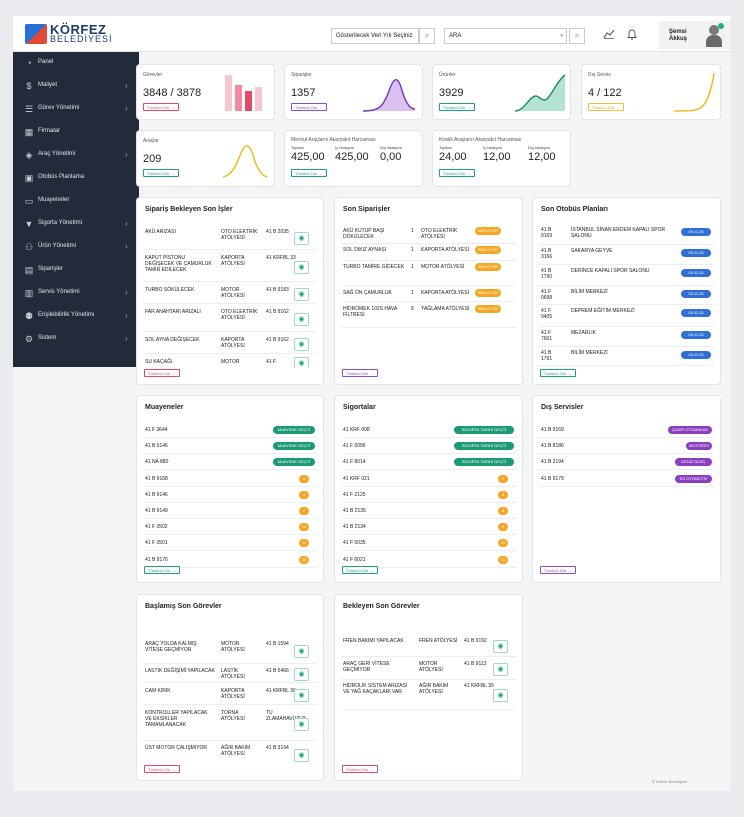 This screenshot has width=744, height=817. I want to click on list-plate: 41 B 9168, so click(156, 478).